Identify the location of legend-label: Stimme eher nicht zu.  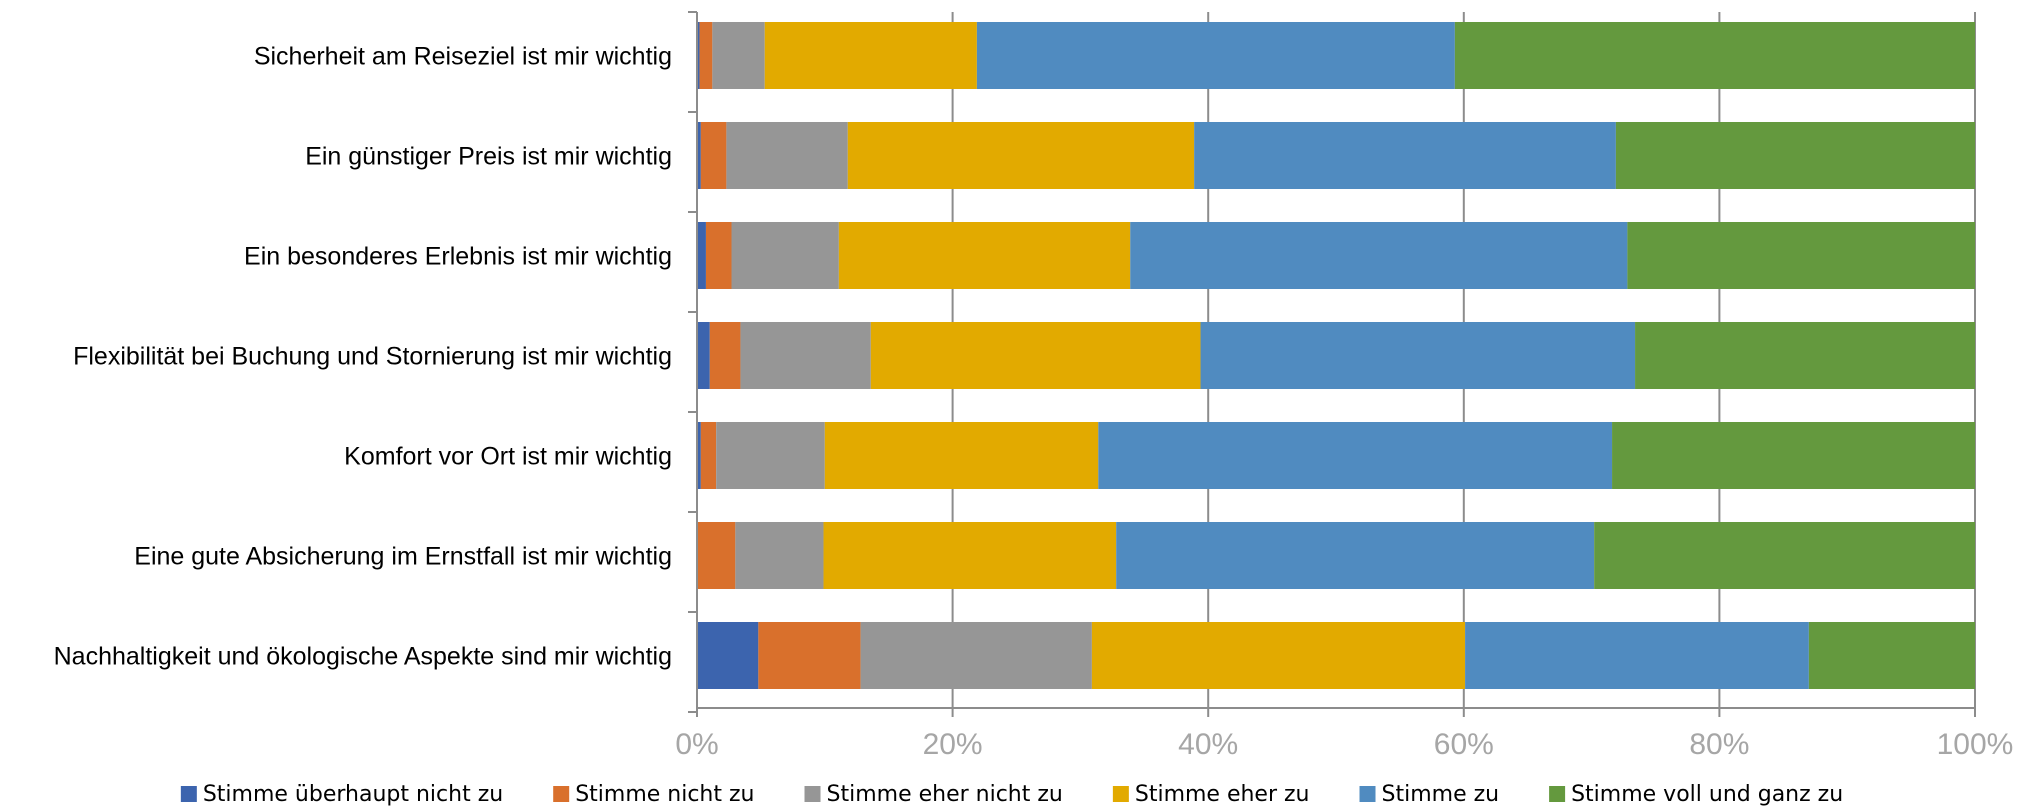
(945, 794).